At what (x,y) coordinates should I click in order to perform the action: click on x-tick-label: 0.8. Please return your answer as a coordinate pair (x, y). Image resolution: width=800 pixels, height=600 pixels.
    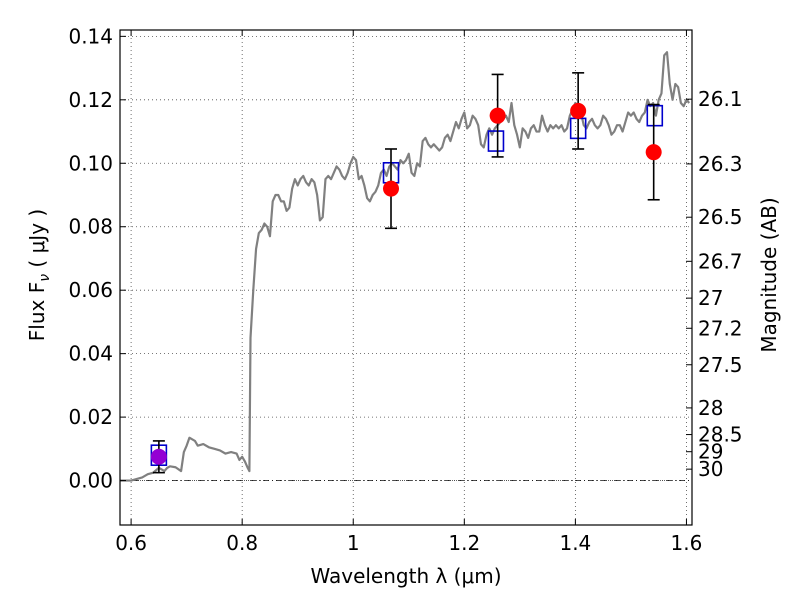
    Looking at the image, I should click on (242, 543).